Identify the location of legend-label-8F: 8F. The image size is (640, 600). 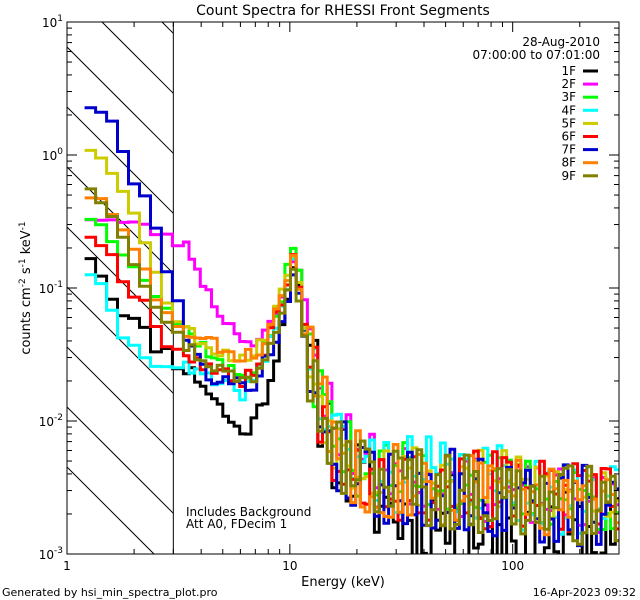
(568, 163).